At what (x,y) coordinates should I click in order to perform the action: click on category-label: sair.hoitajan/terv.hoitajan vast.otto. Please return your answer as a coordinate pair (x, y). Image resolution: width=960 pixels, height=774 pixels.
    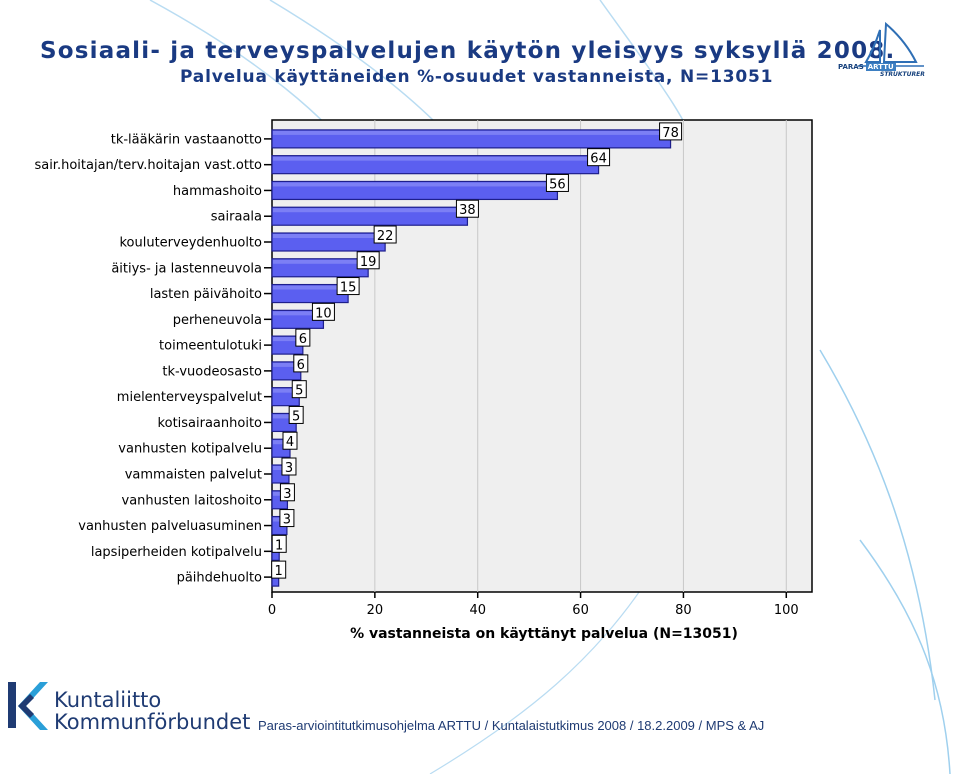
    Looking at the image, I should click on (148, 165).